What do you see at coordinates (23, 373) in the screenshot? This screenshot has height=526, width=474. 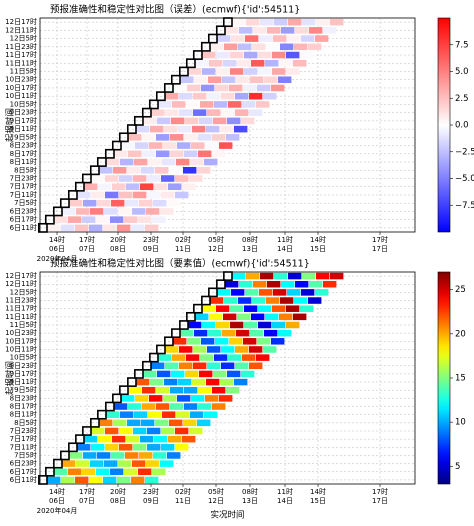 I see `y-tick-label: 9日17时` at bounding box center [23, 373].